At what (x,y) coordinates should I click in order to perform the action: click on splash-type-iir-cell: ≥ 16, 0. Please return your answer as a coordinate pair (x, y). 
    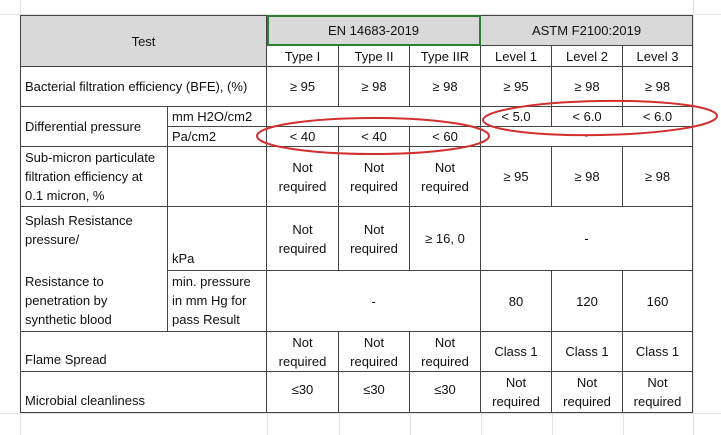
    Looking at the image, I should click on (445, 239).